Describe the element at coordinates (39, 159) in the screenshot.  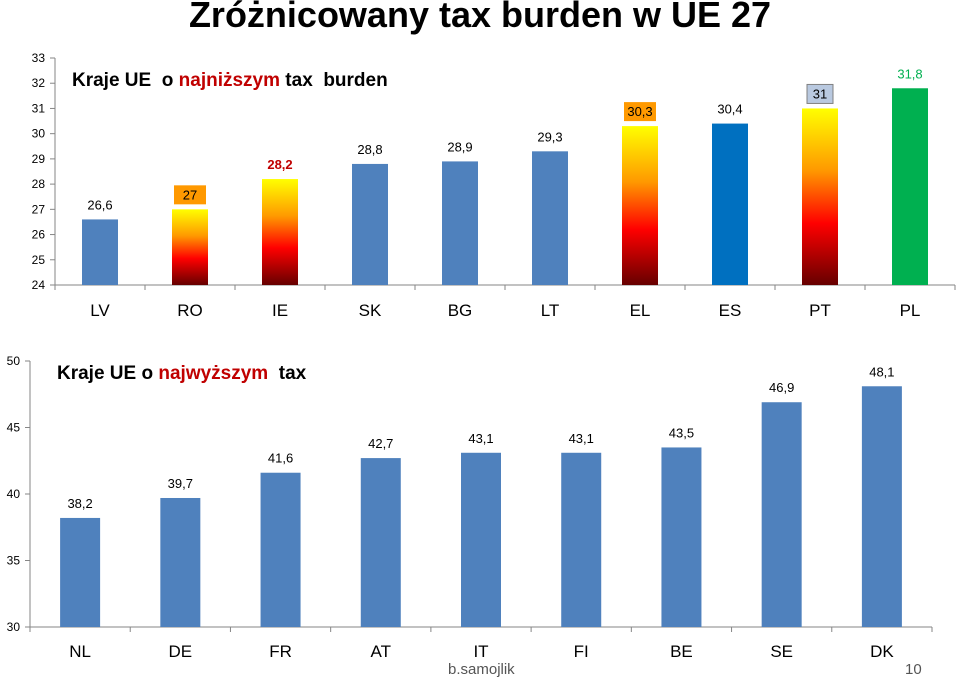
I see `y-tick-label: 29` at that location.